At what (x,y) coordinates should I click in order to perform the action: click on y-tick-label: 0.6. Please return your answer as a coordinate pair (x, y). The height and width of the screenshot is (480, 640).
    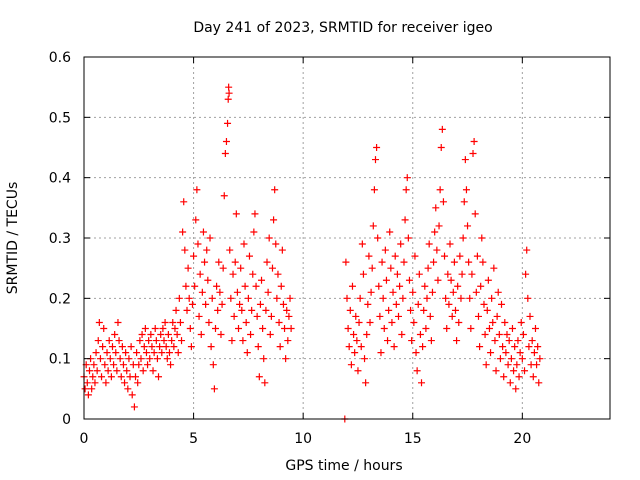
    Looking at the image, I should click on (60, 58).